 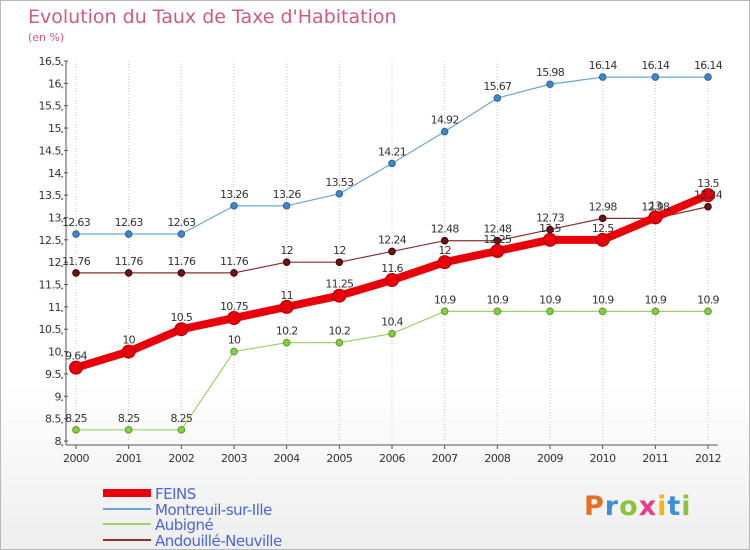 What do you see at coordinates (497, 86) in the screenshot?
I see `data-label: 15.67` at bounding box center [497, 86].